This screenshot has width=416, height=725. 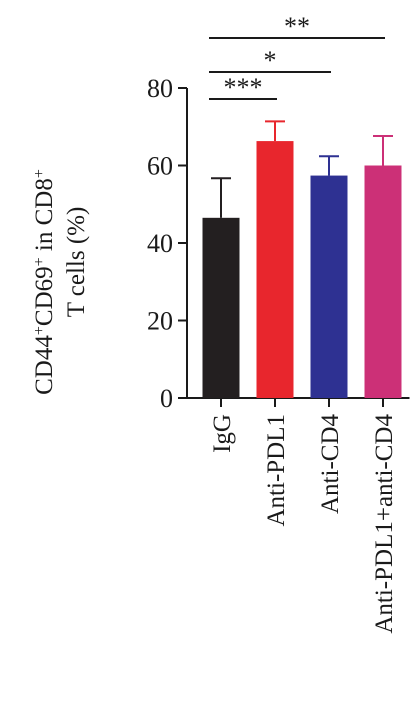 What do you see at coordinates (270, 60) in the screenshot?
I see `significance-label: *` at bounding box center [270, 60].